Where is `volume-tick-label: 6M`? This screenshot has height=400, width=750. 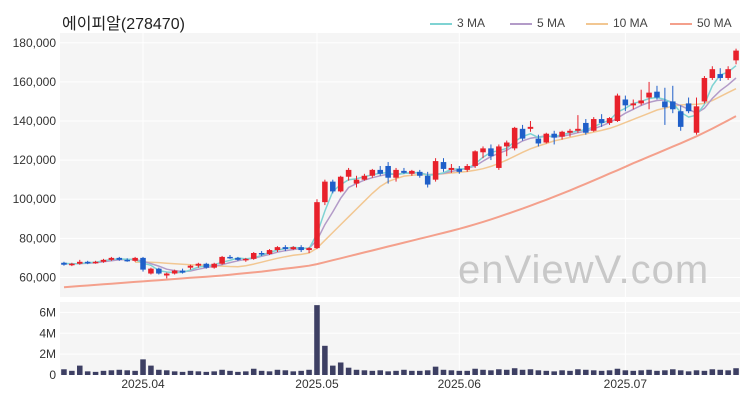
volume-tick-label: 6M is located at coordinates (47, 312).